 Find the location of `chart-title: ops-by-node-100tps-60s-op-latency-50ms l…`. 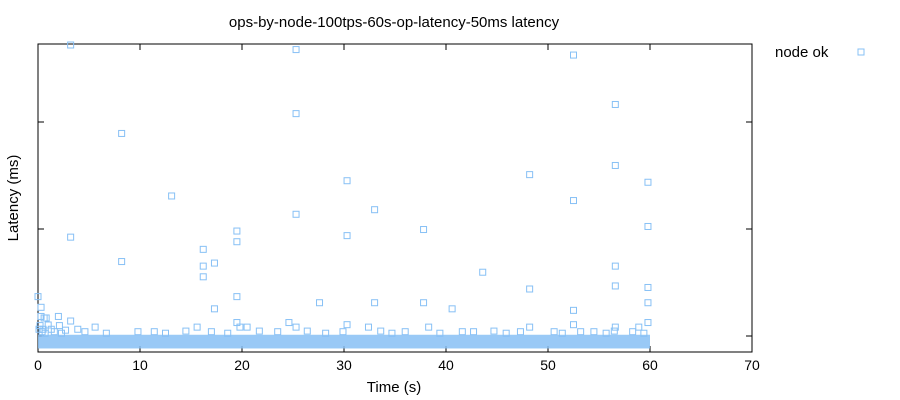

chart-title: ops-by-node-100tps-60s-op-latency-50ms l… is located at coordinates (394, 22).